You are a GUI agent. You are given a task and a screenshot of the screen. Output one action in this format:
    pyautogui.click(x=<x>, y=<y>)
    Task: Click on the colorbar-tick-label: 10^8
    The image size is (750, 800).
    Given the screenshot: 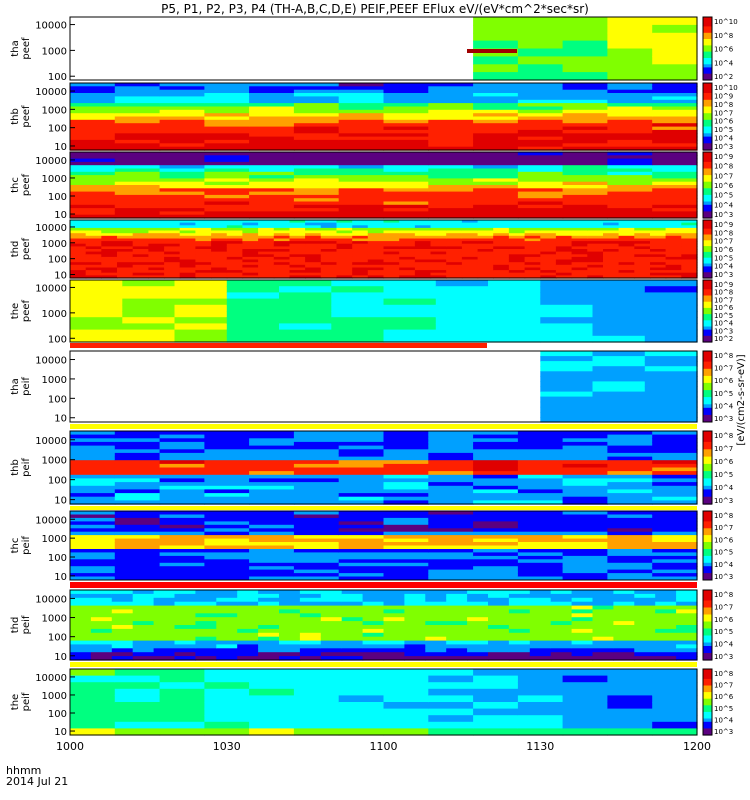 What is the action you would take?
    pyautogui.click(x=723, y=356)
    